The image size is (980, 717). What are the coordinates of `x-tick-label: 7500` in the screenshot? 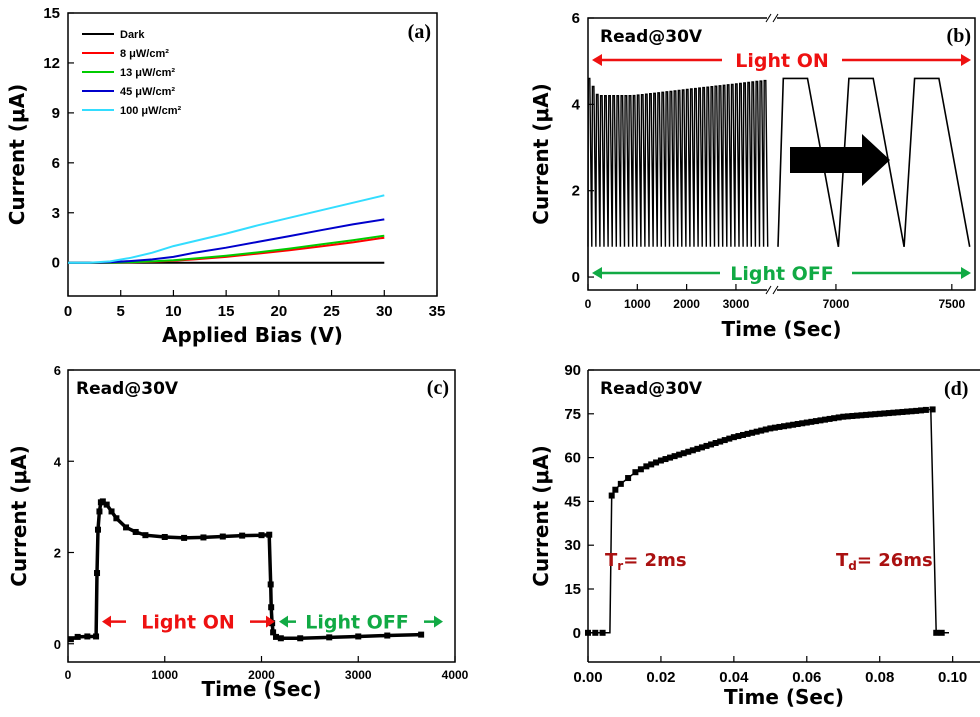 It's located at (951, 304).